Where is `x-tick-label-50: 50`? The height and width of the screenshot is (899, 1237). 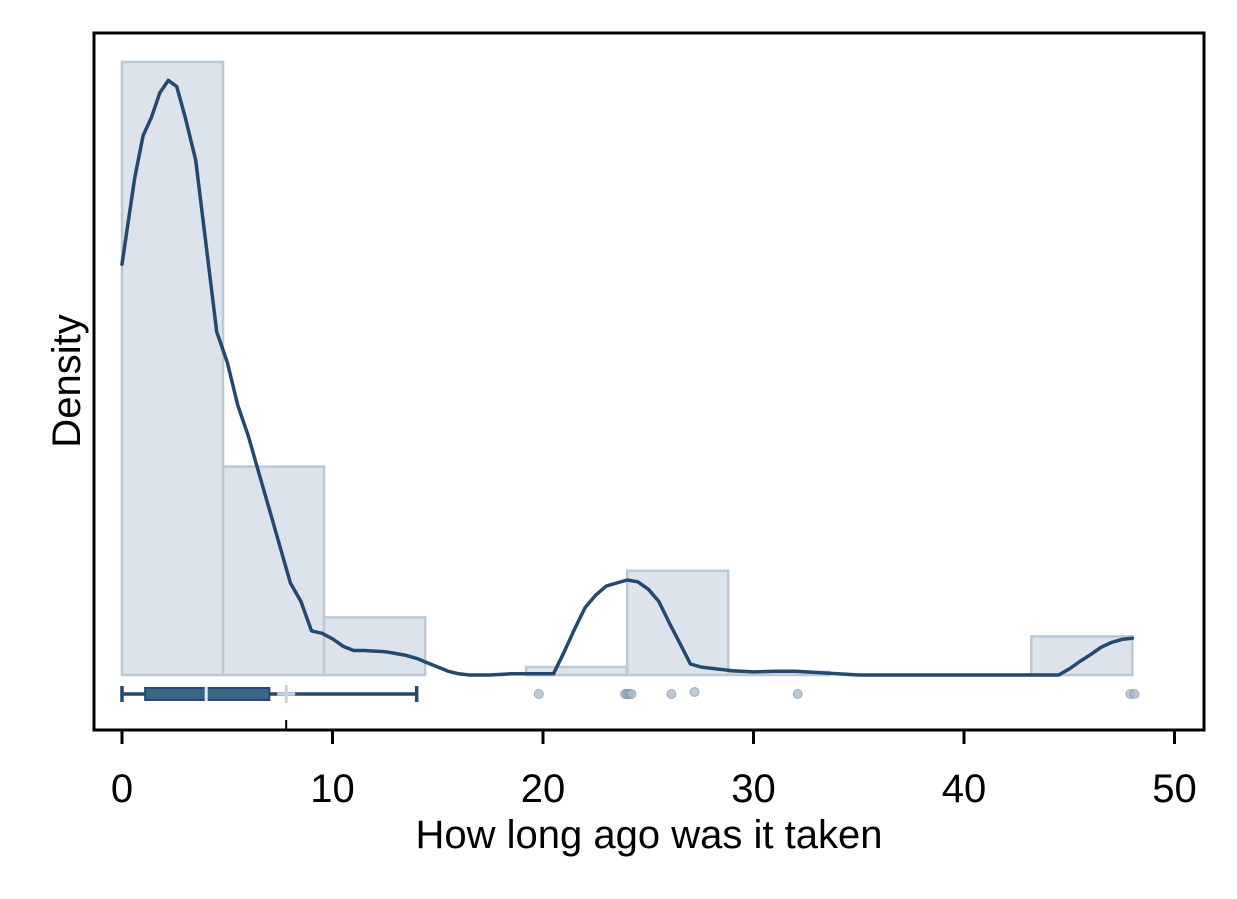 x-tick-label-50: 50 is located at coordinates (1174, 789).